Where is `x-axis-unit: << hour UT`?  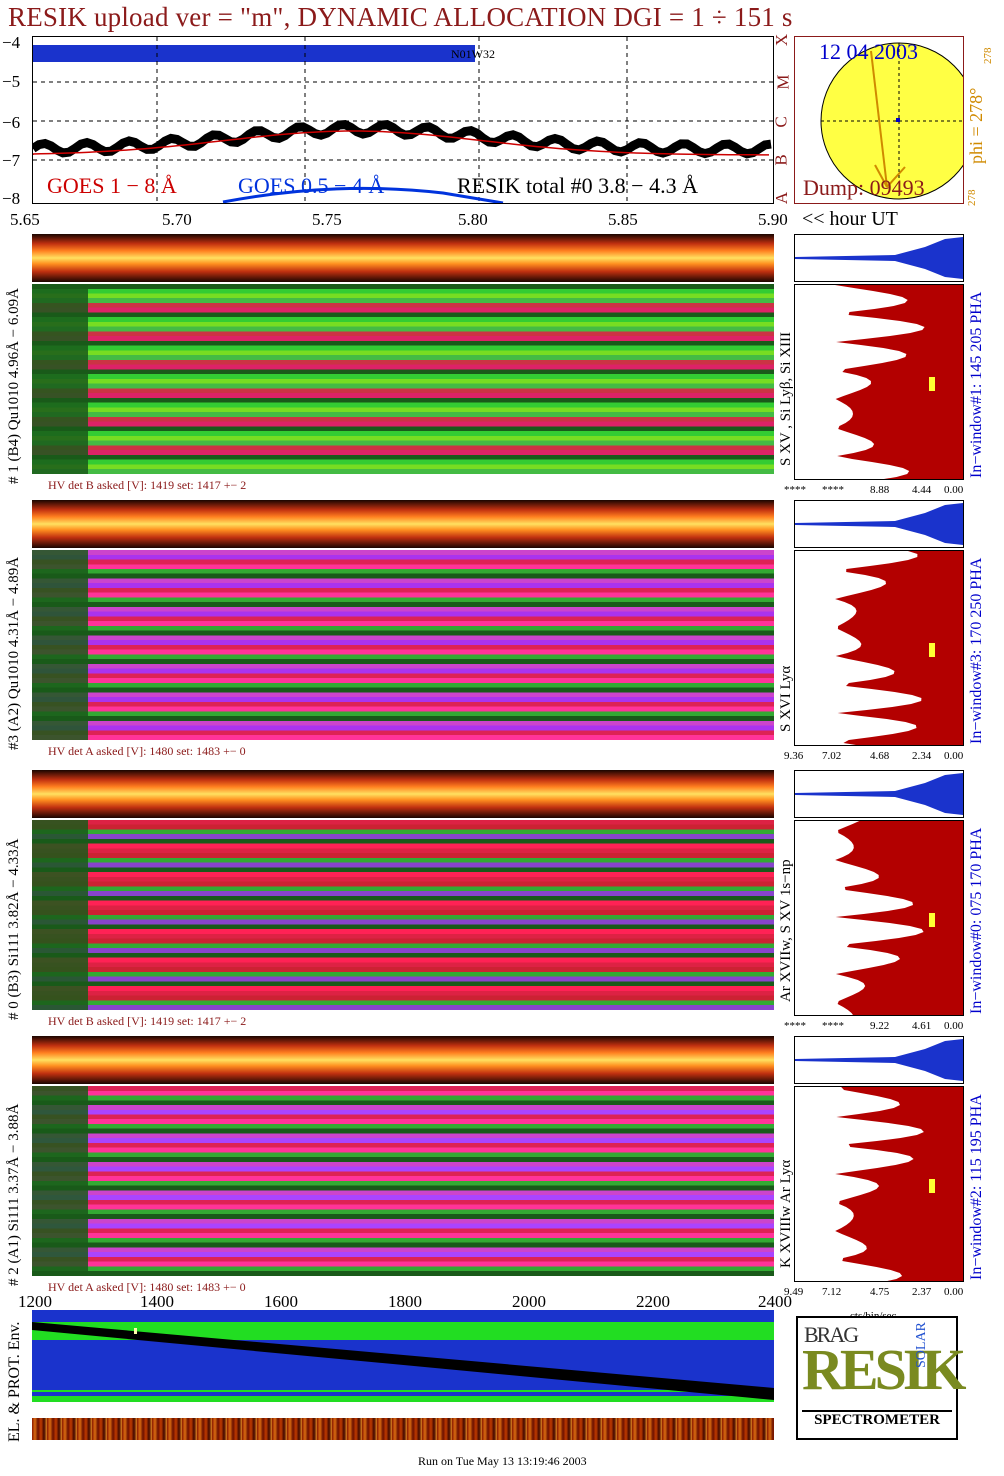 x-axis-unit: << hour UT is located at coordinates (850, 219).